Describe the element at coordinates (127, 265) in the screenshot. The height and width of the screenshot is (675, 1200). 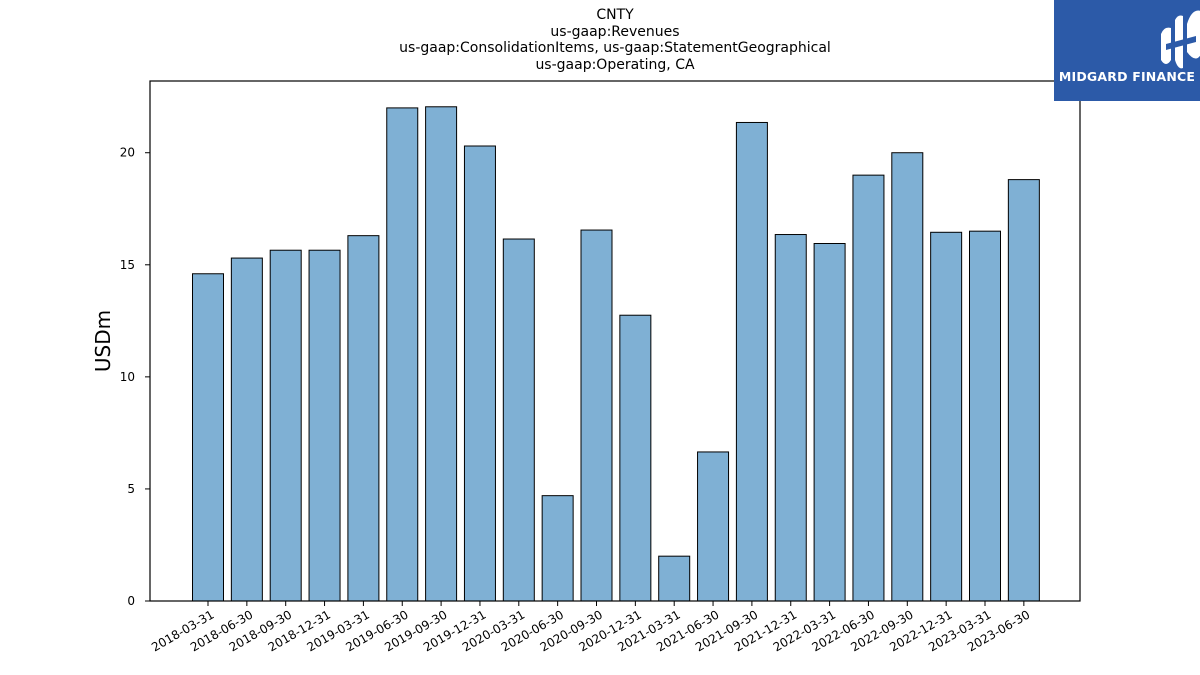
I see `y-tick-label: 15` at that location.